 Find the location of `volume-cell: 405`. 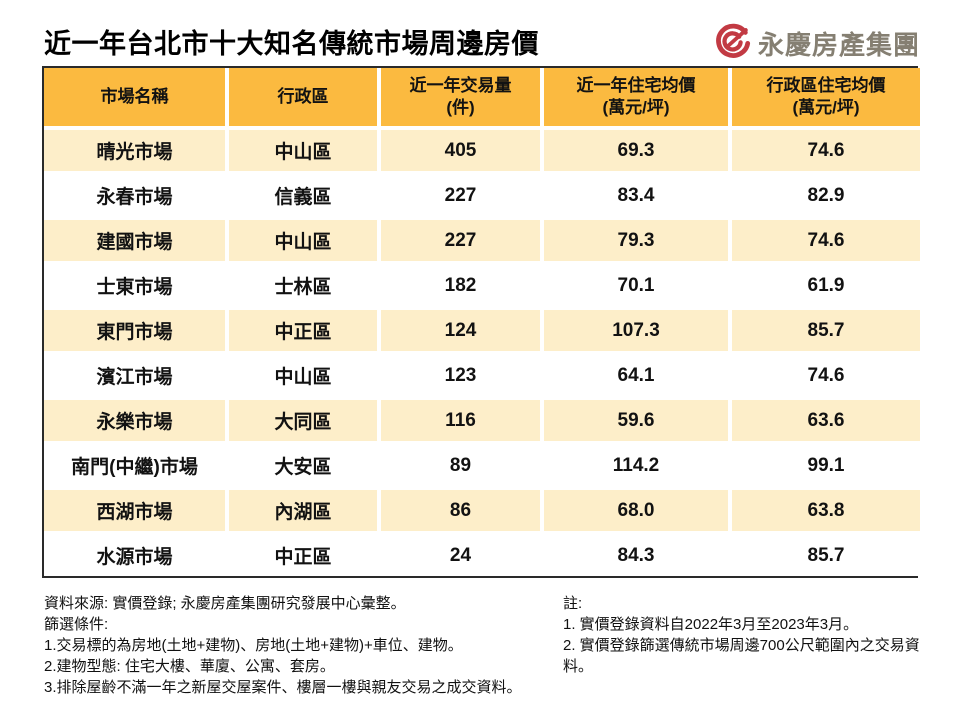

volume-cell: 405 is located at coordinates (461, 151).